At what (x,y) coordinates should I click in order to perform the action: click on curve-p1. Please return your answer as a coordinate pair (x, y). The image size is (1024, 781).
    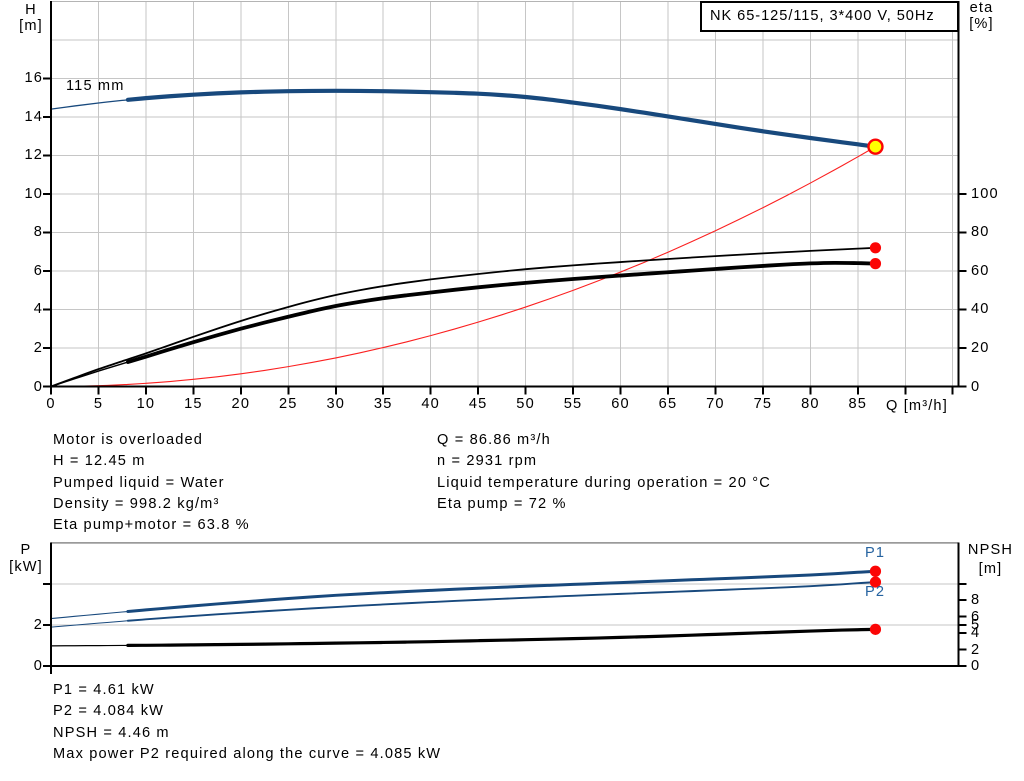
    Looking at the image, I should click on (501, 591).